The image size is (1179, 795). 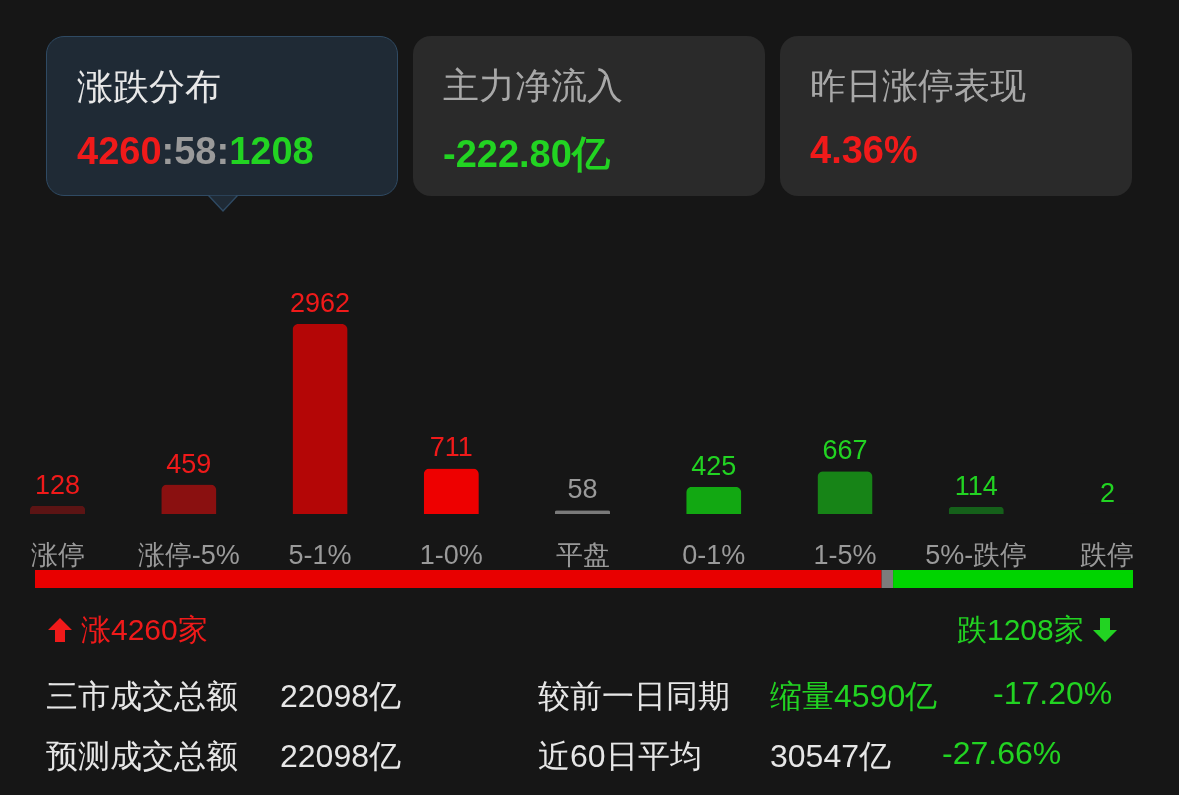 What do you see at coordinates (1107, 492) in the screenshot?
I see `data-label: 2` at bounding box center [1107, 492].